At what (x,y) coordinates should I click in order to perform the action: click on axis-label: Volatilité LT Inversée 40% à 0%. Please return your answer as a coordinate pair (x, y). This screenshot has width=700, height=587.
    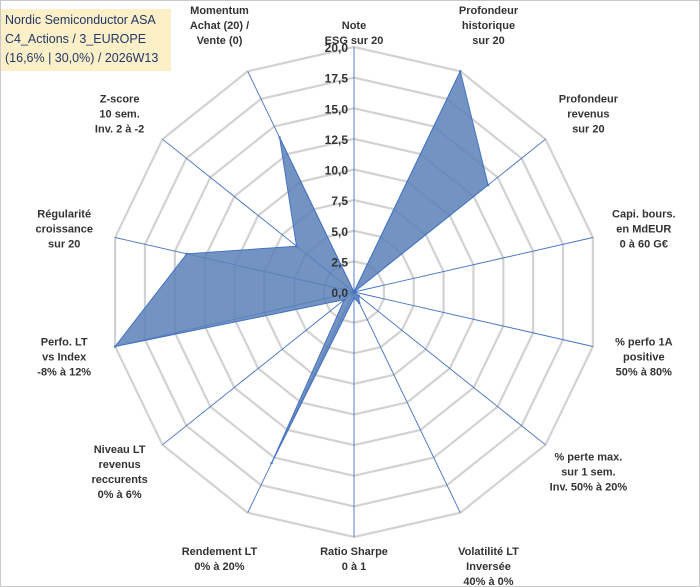
    Looking at the image, I should click on (488, 566).